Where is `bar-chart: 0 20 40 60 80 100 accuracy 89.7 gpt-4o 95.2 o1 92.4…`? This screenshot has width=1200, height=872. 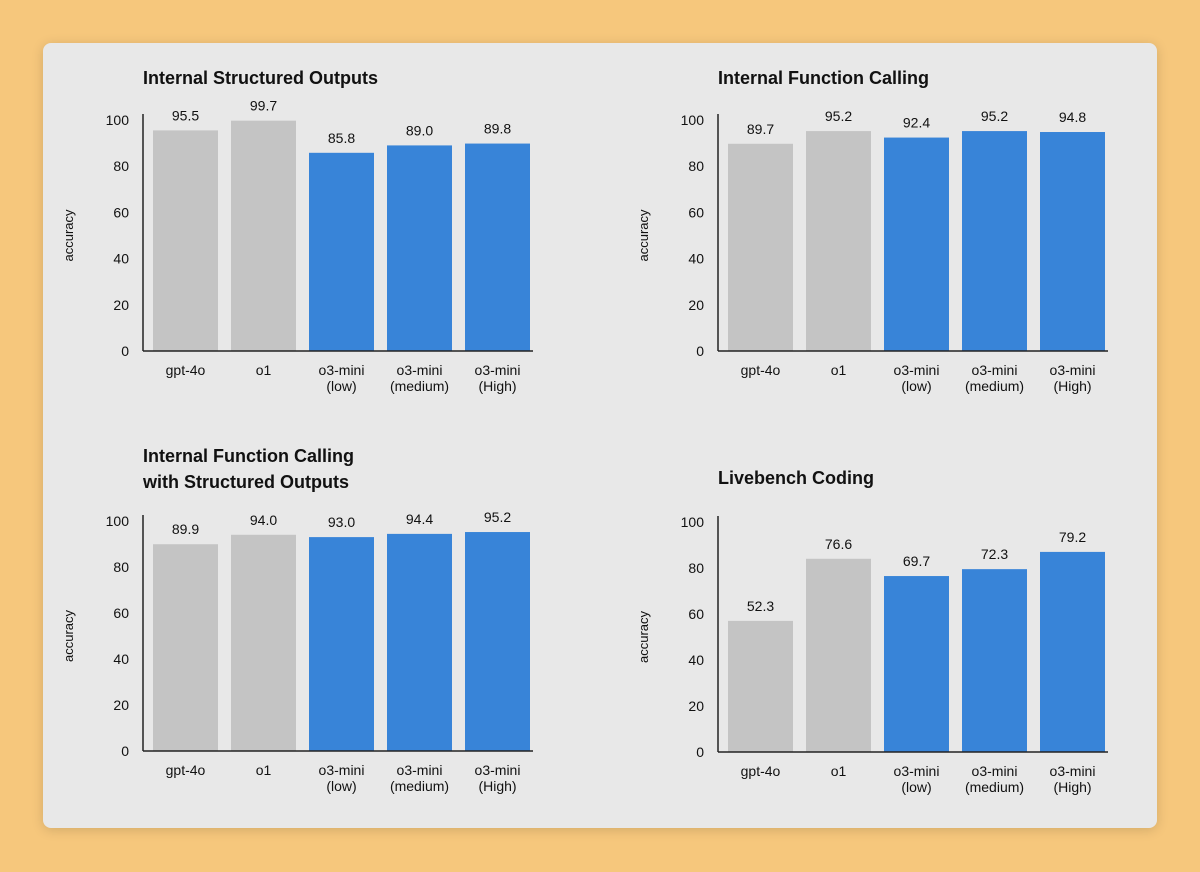 bar-chart: 0 20 40 60 80 100 accuracy 89.7 gpt-4o 95.2 o1 92.4… is located at coordinates (872, 251).